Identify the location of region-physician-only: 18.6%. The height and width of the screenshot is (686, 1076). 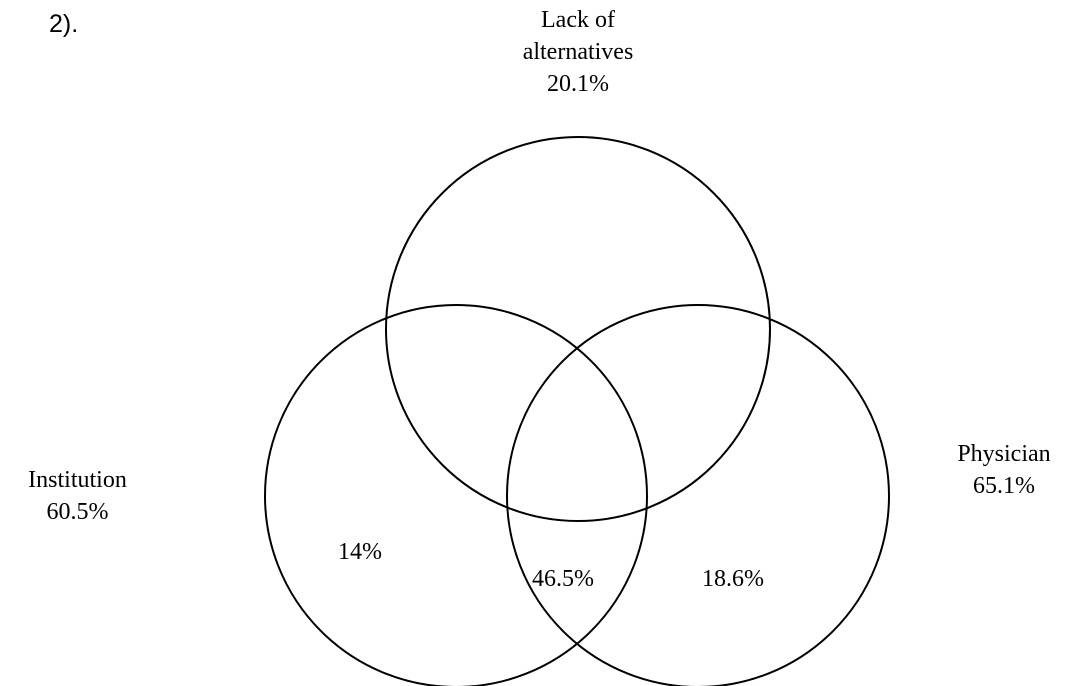
(733, 579).